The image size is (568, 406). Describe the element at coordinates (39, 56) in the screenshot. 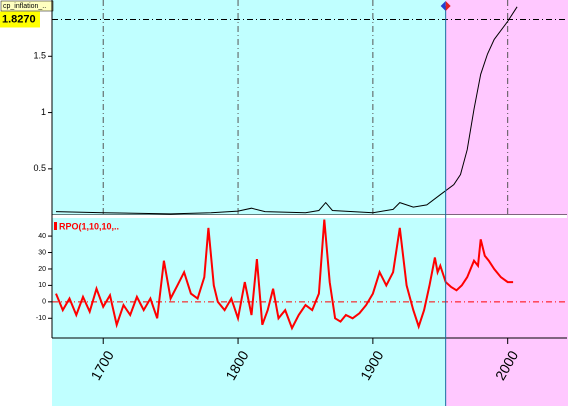

I see `y-tick-label: 1.5` at that location.